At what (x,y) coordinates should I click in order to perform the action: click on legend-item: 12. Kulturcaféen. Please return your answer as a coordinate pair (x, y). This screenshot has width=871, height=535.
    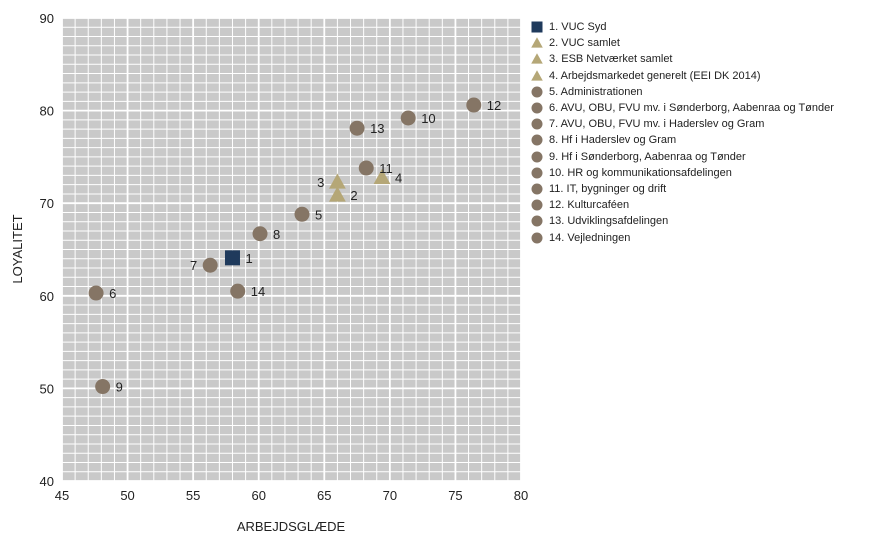
    Looking at the image, I should click on (700, 205).